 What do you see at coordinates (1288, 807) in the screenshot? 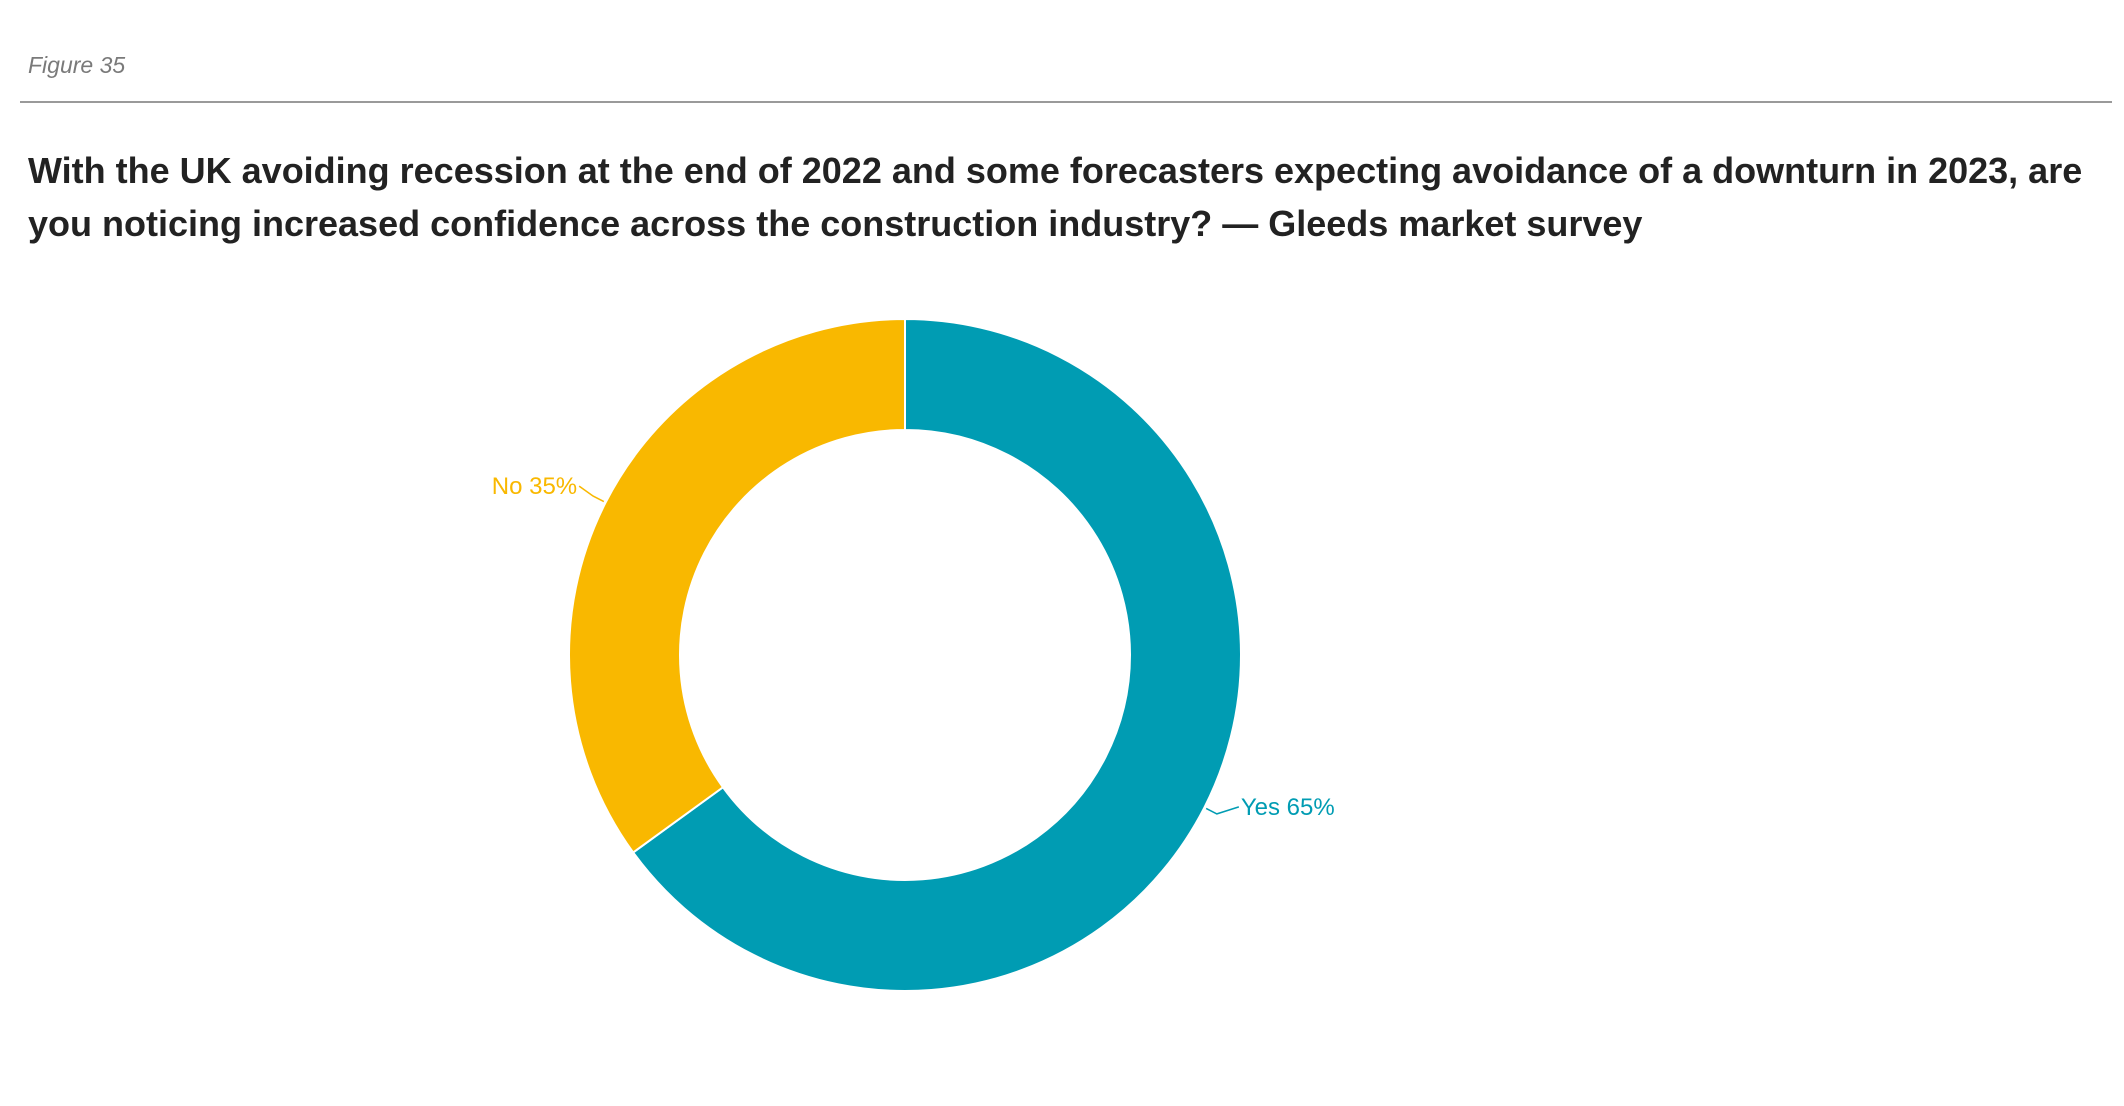
I see `data-label-yes: Yes 65%` at bounding box center [1288, 807].